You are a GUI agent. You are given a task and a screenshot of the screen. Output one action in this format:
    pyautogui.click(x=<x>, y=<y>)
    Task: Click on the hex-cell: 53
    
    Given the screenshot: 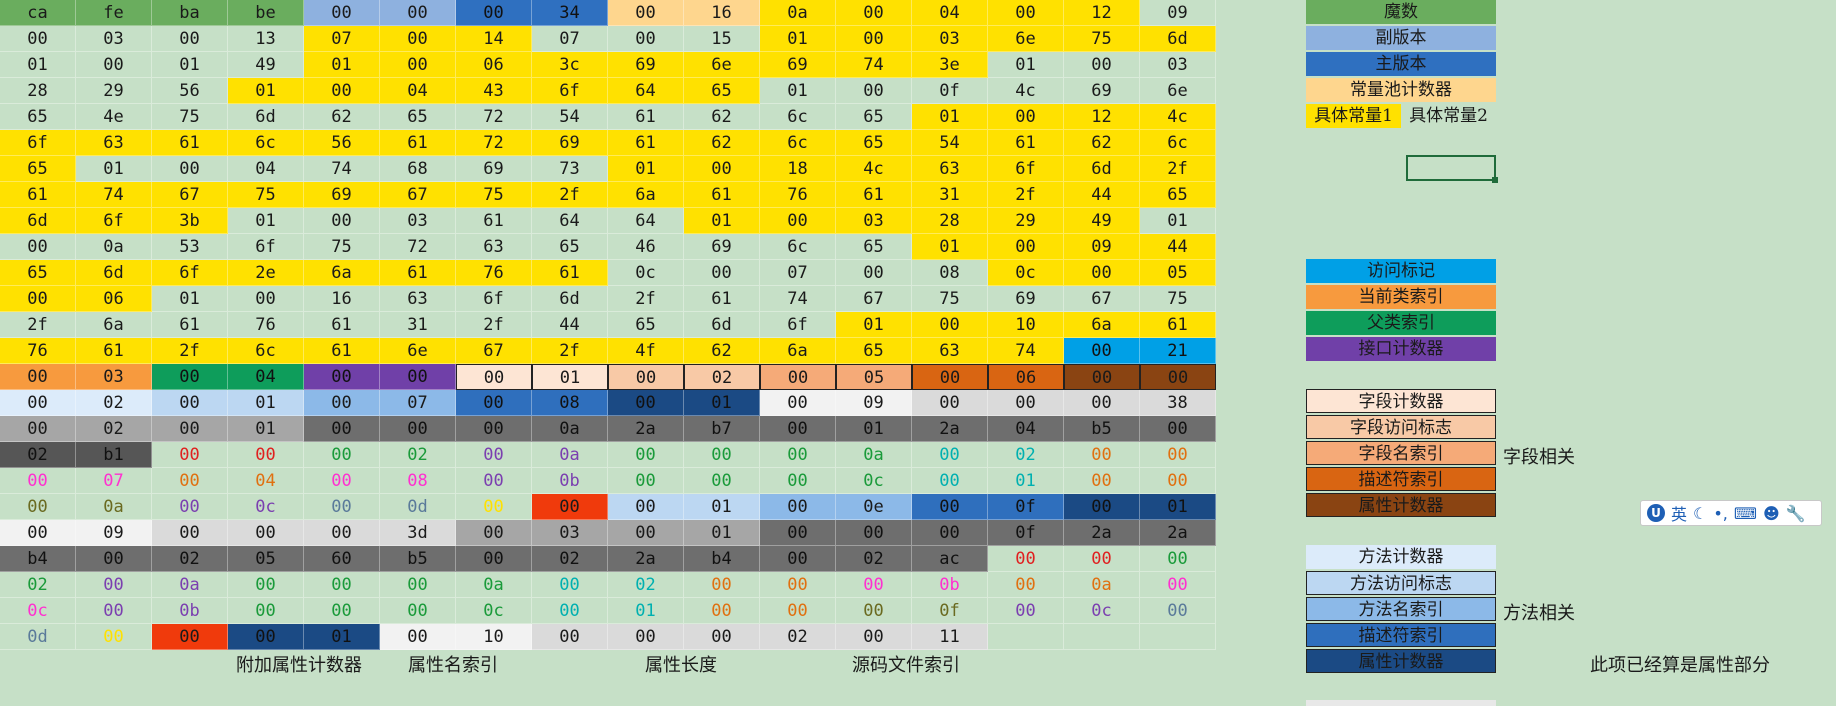 What is the action you would take?
    pyautogui.click(x=190, y=247)
    